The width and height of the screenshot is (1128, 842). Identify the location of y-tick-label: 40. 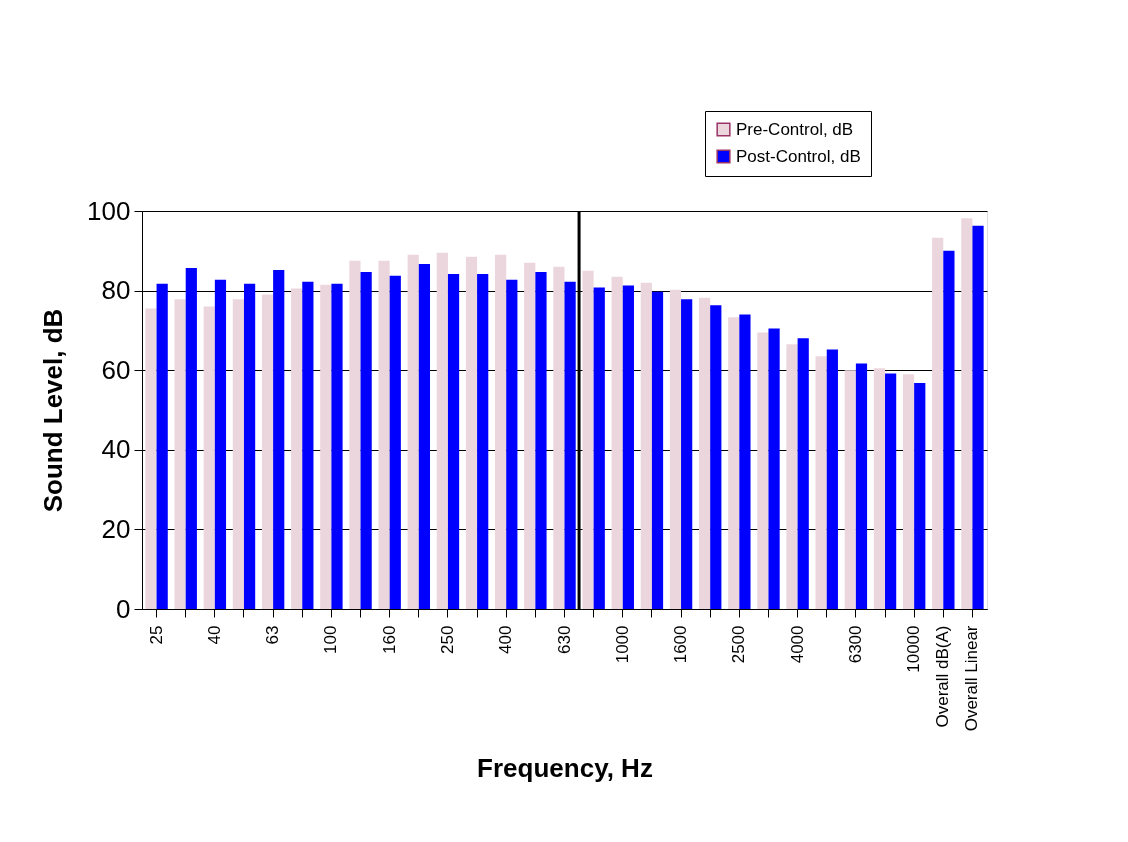
(116, 449).